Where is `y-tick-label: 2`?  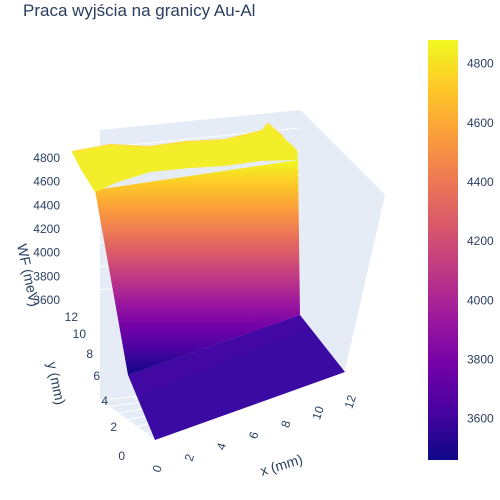 y-tick-label: 2 is located at coordinates (113, 427).